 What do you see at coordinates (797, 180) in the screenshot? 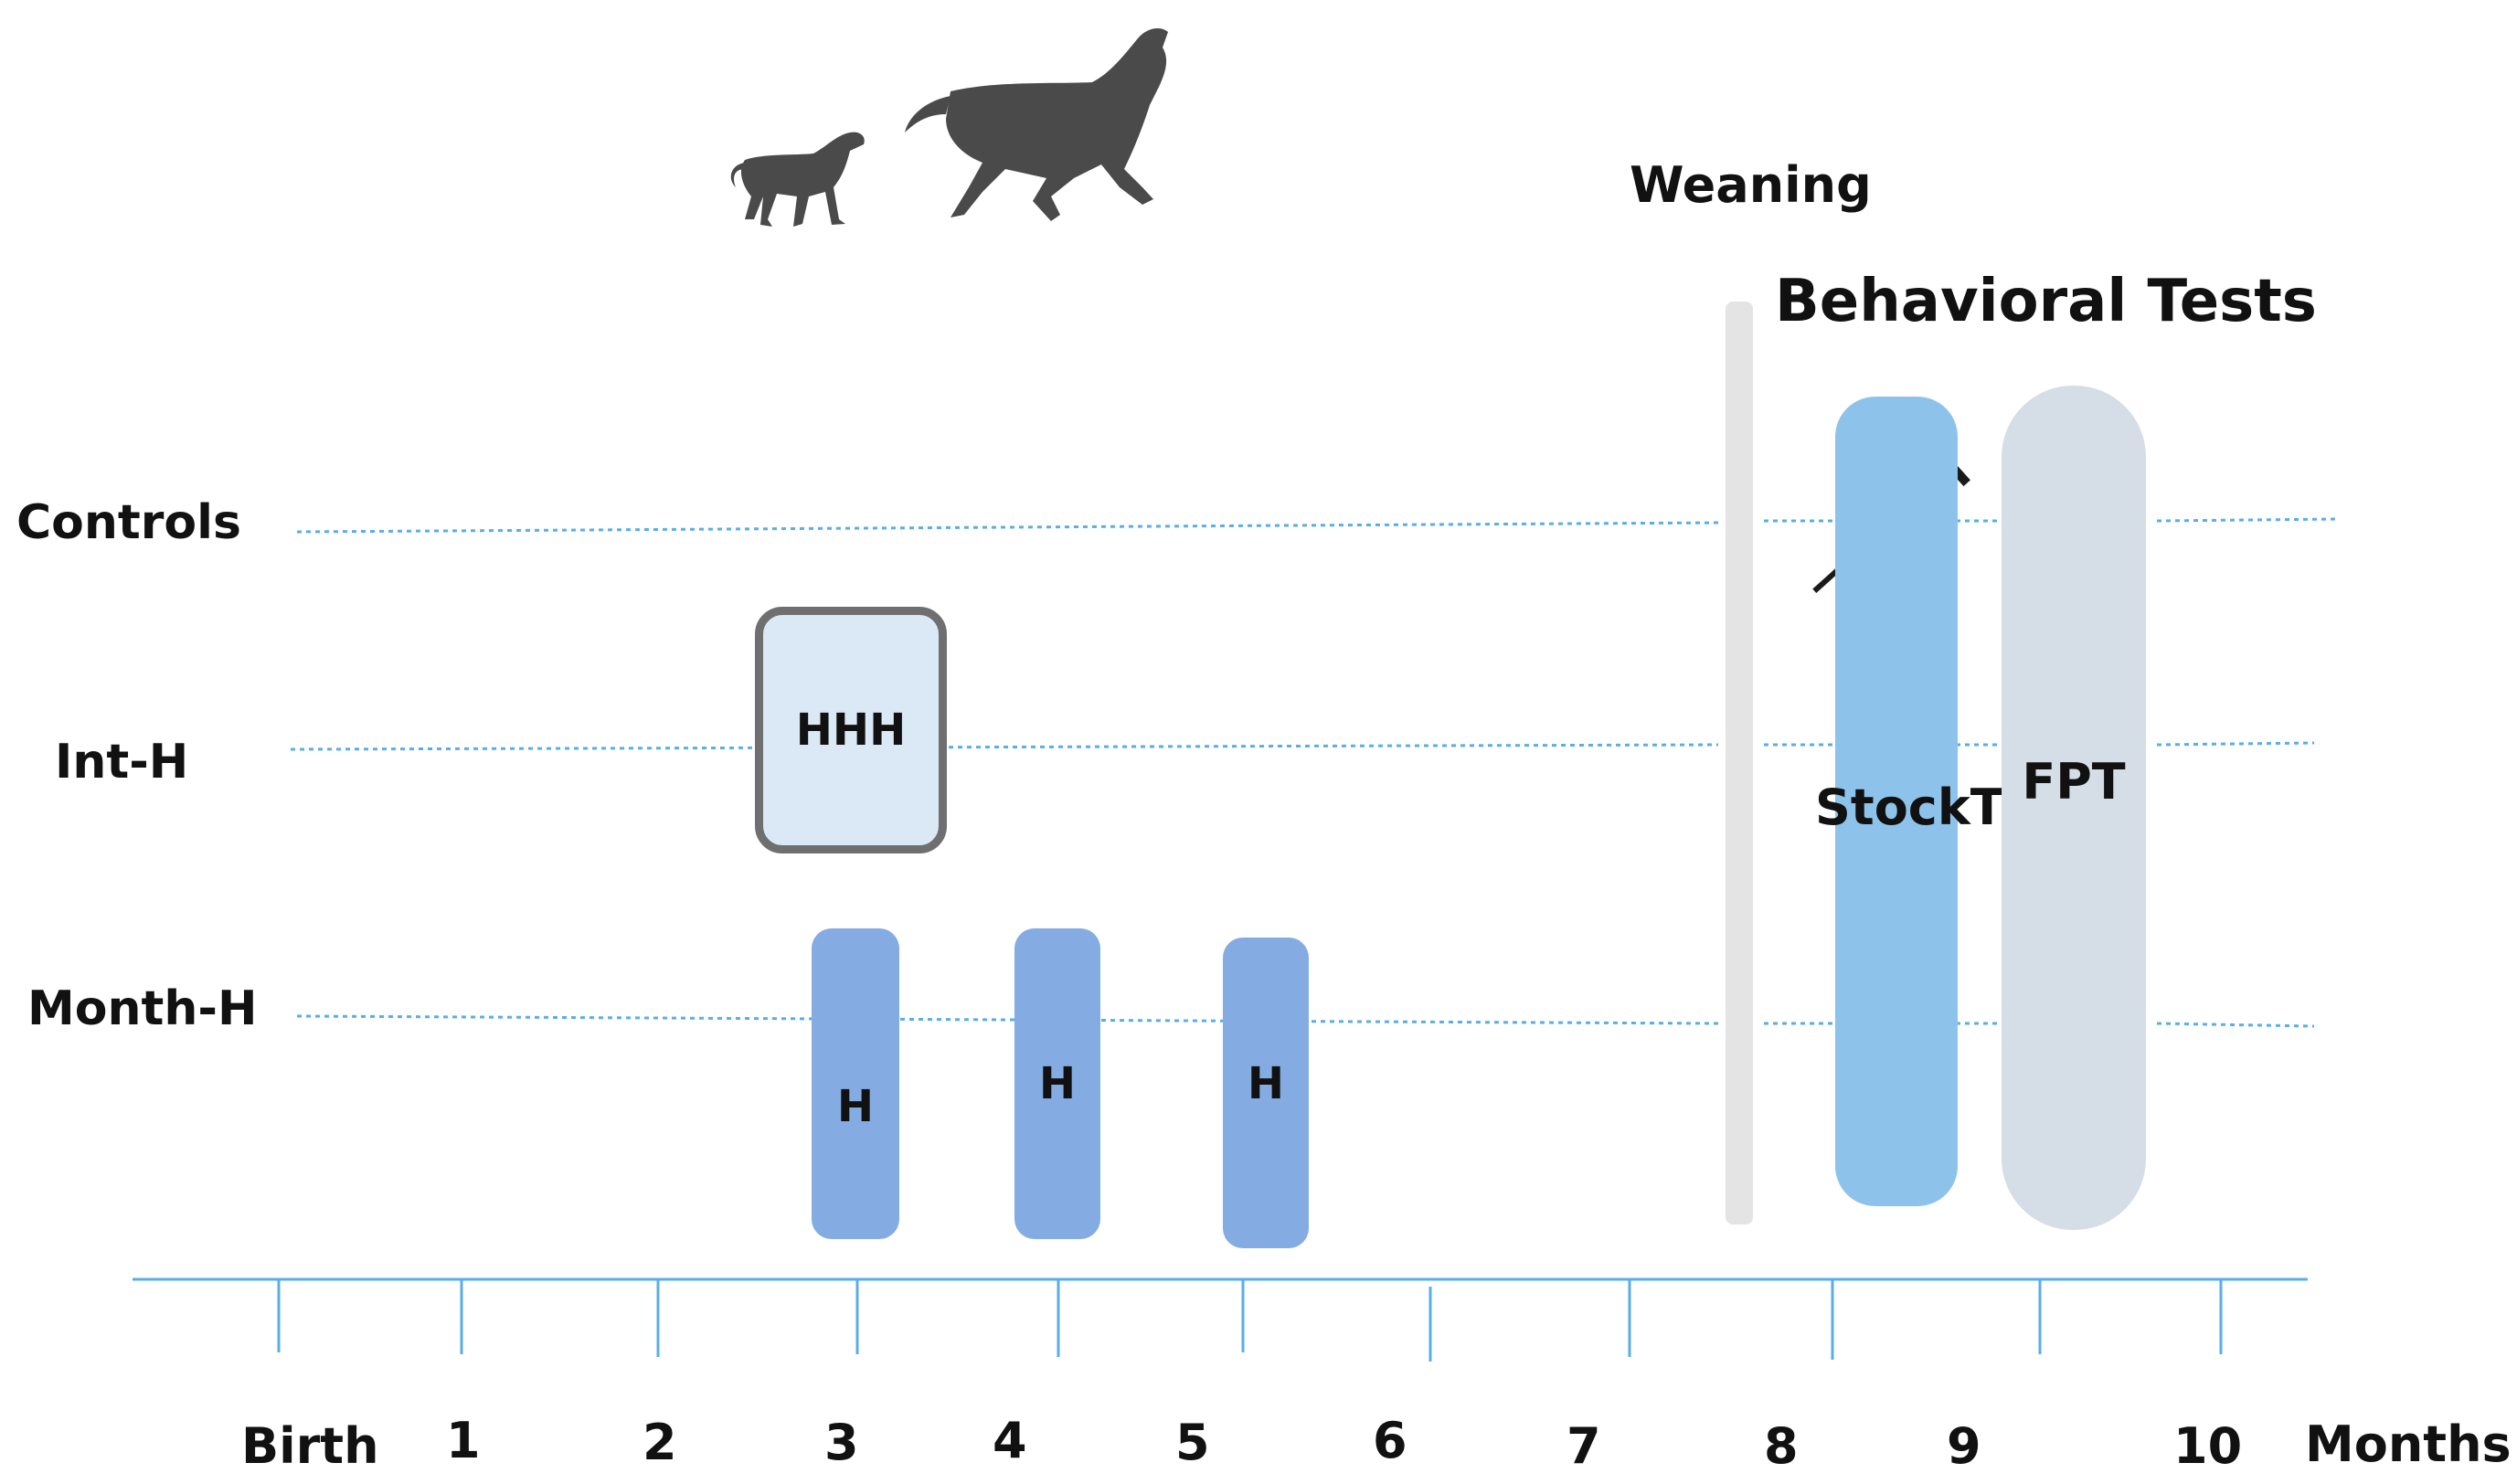
I see `foal-icon` at bounding box center [797, 180].